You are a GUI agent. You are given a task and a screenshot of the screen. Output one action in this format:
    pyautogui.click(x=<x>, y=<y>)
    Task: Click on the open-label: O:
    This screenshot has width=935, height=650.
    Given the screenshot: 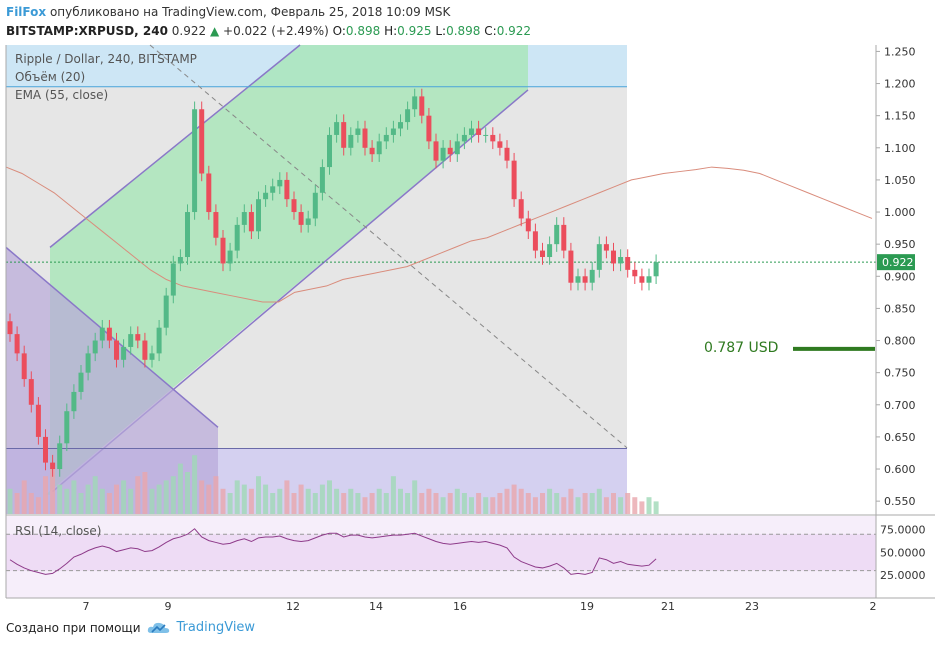 What is the action you would take?
    pyautogui.click(x=339, y=31)
    